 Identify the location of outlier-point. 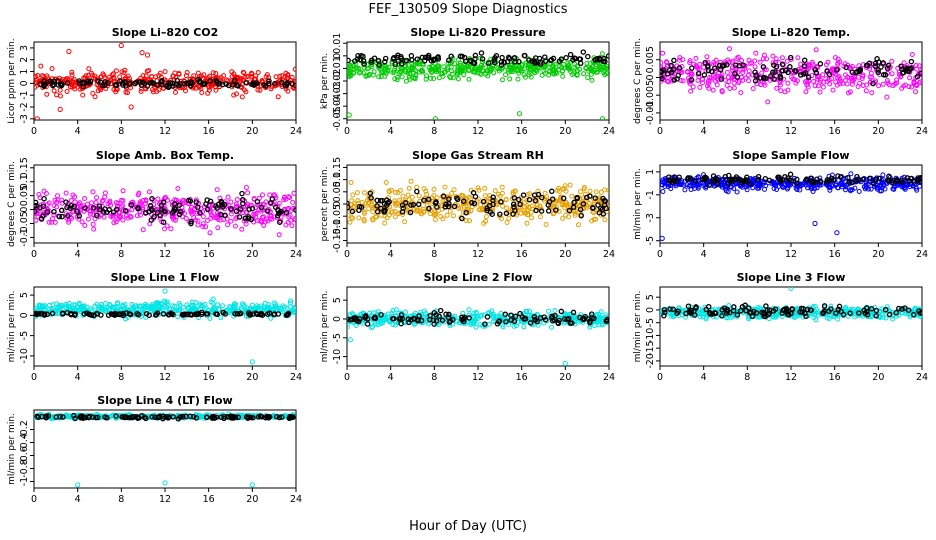
(602, 118).